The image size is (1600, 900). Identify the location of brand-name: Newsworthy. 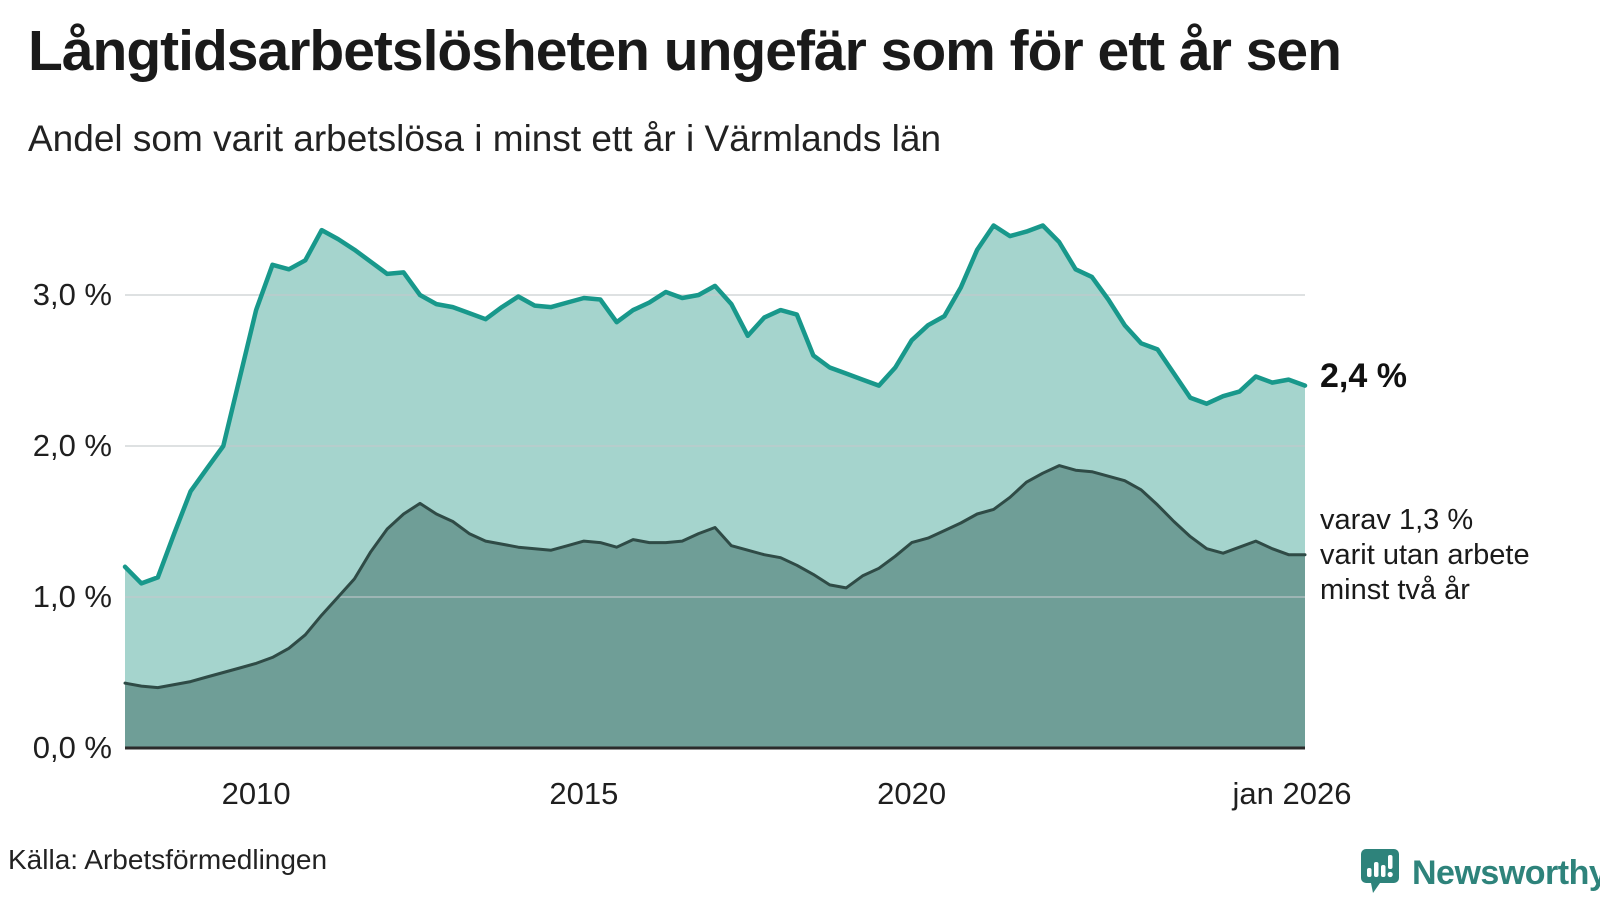
(1506, 873).